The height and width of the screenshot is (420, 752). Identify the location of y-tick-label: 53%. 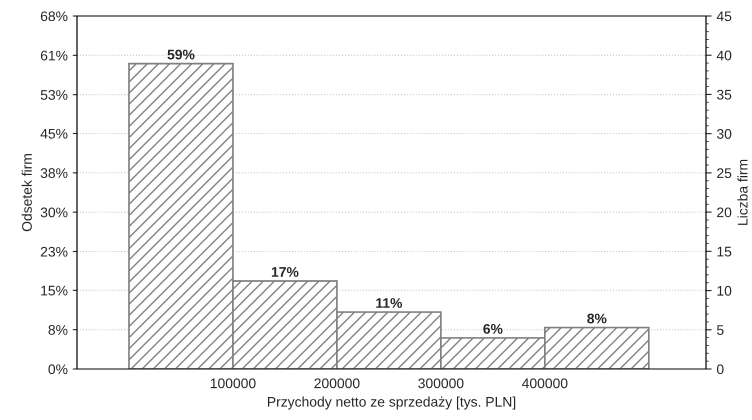
(54, 95).